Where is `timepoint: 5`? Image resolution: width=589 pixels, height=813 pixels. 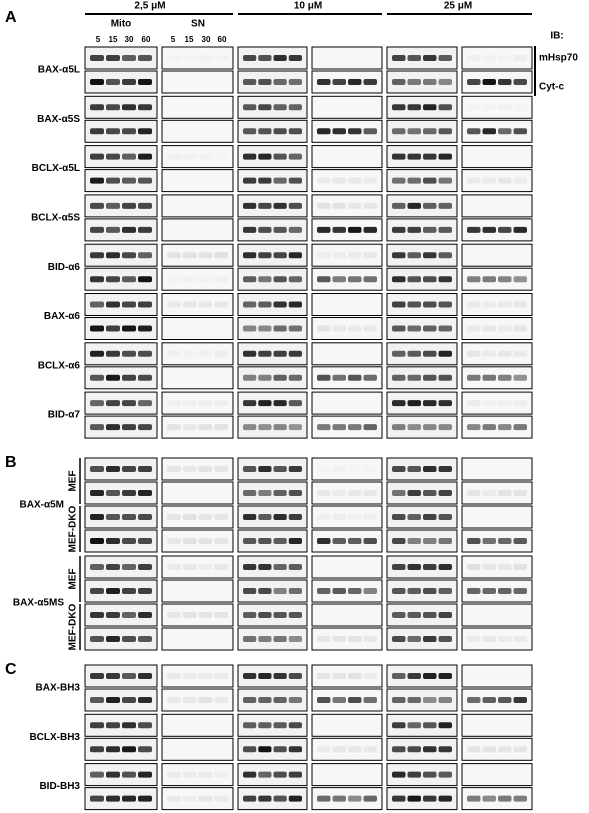
timepoint: 5 is located at coordinates (173, 39).